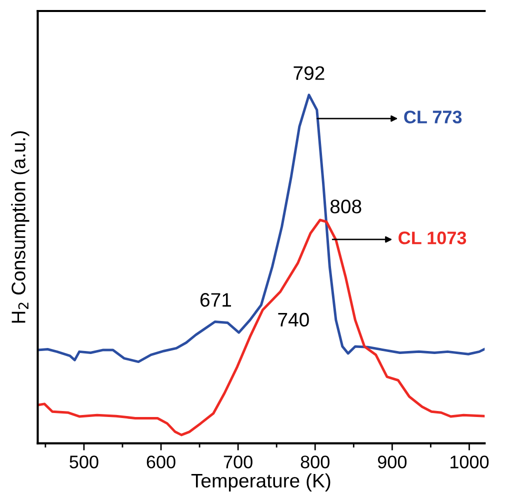  I want to click on text: CL 1073, so click(432, 238).